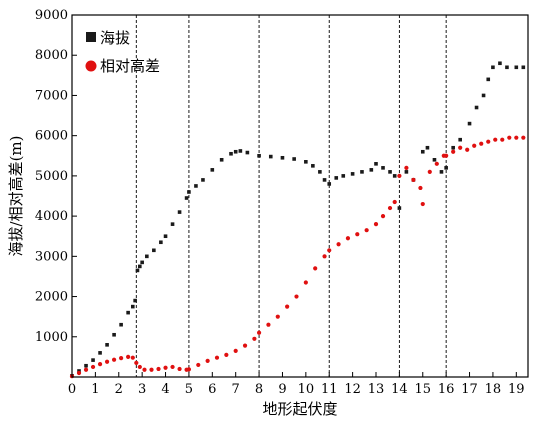 The width and height of the screenshot is (552, 426). Describe the element at coordinates (212, 389) in the screenshot. I see `x-tick-label-6: 6` at that location.